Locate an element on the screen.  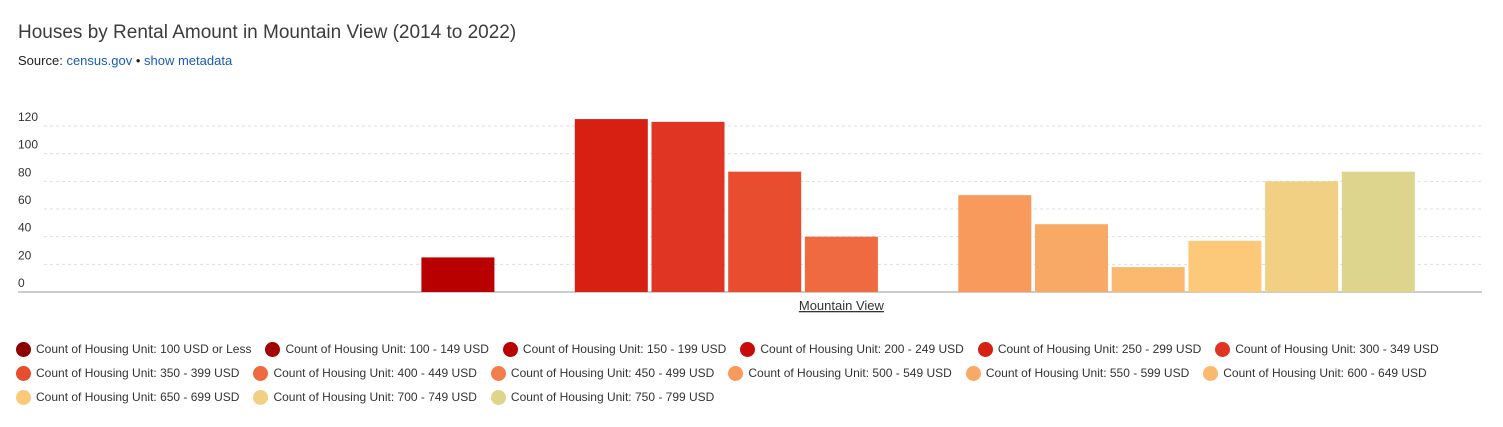
legend-item: Count of Housing Unit: 700 - 749 USD is located at coordinates (365, 397).